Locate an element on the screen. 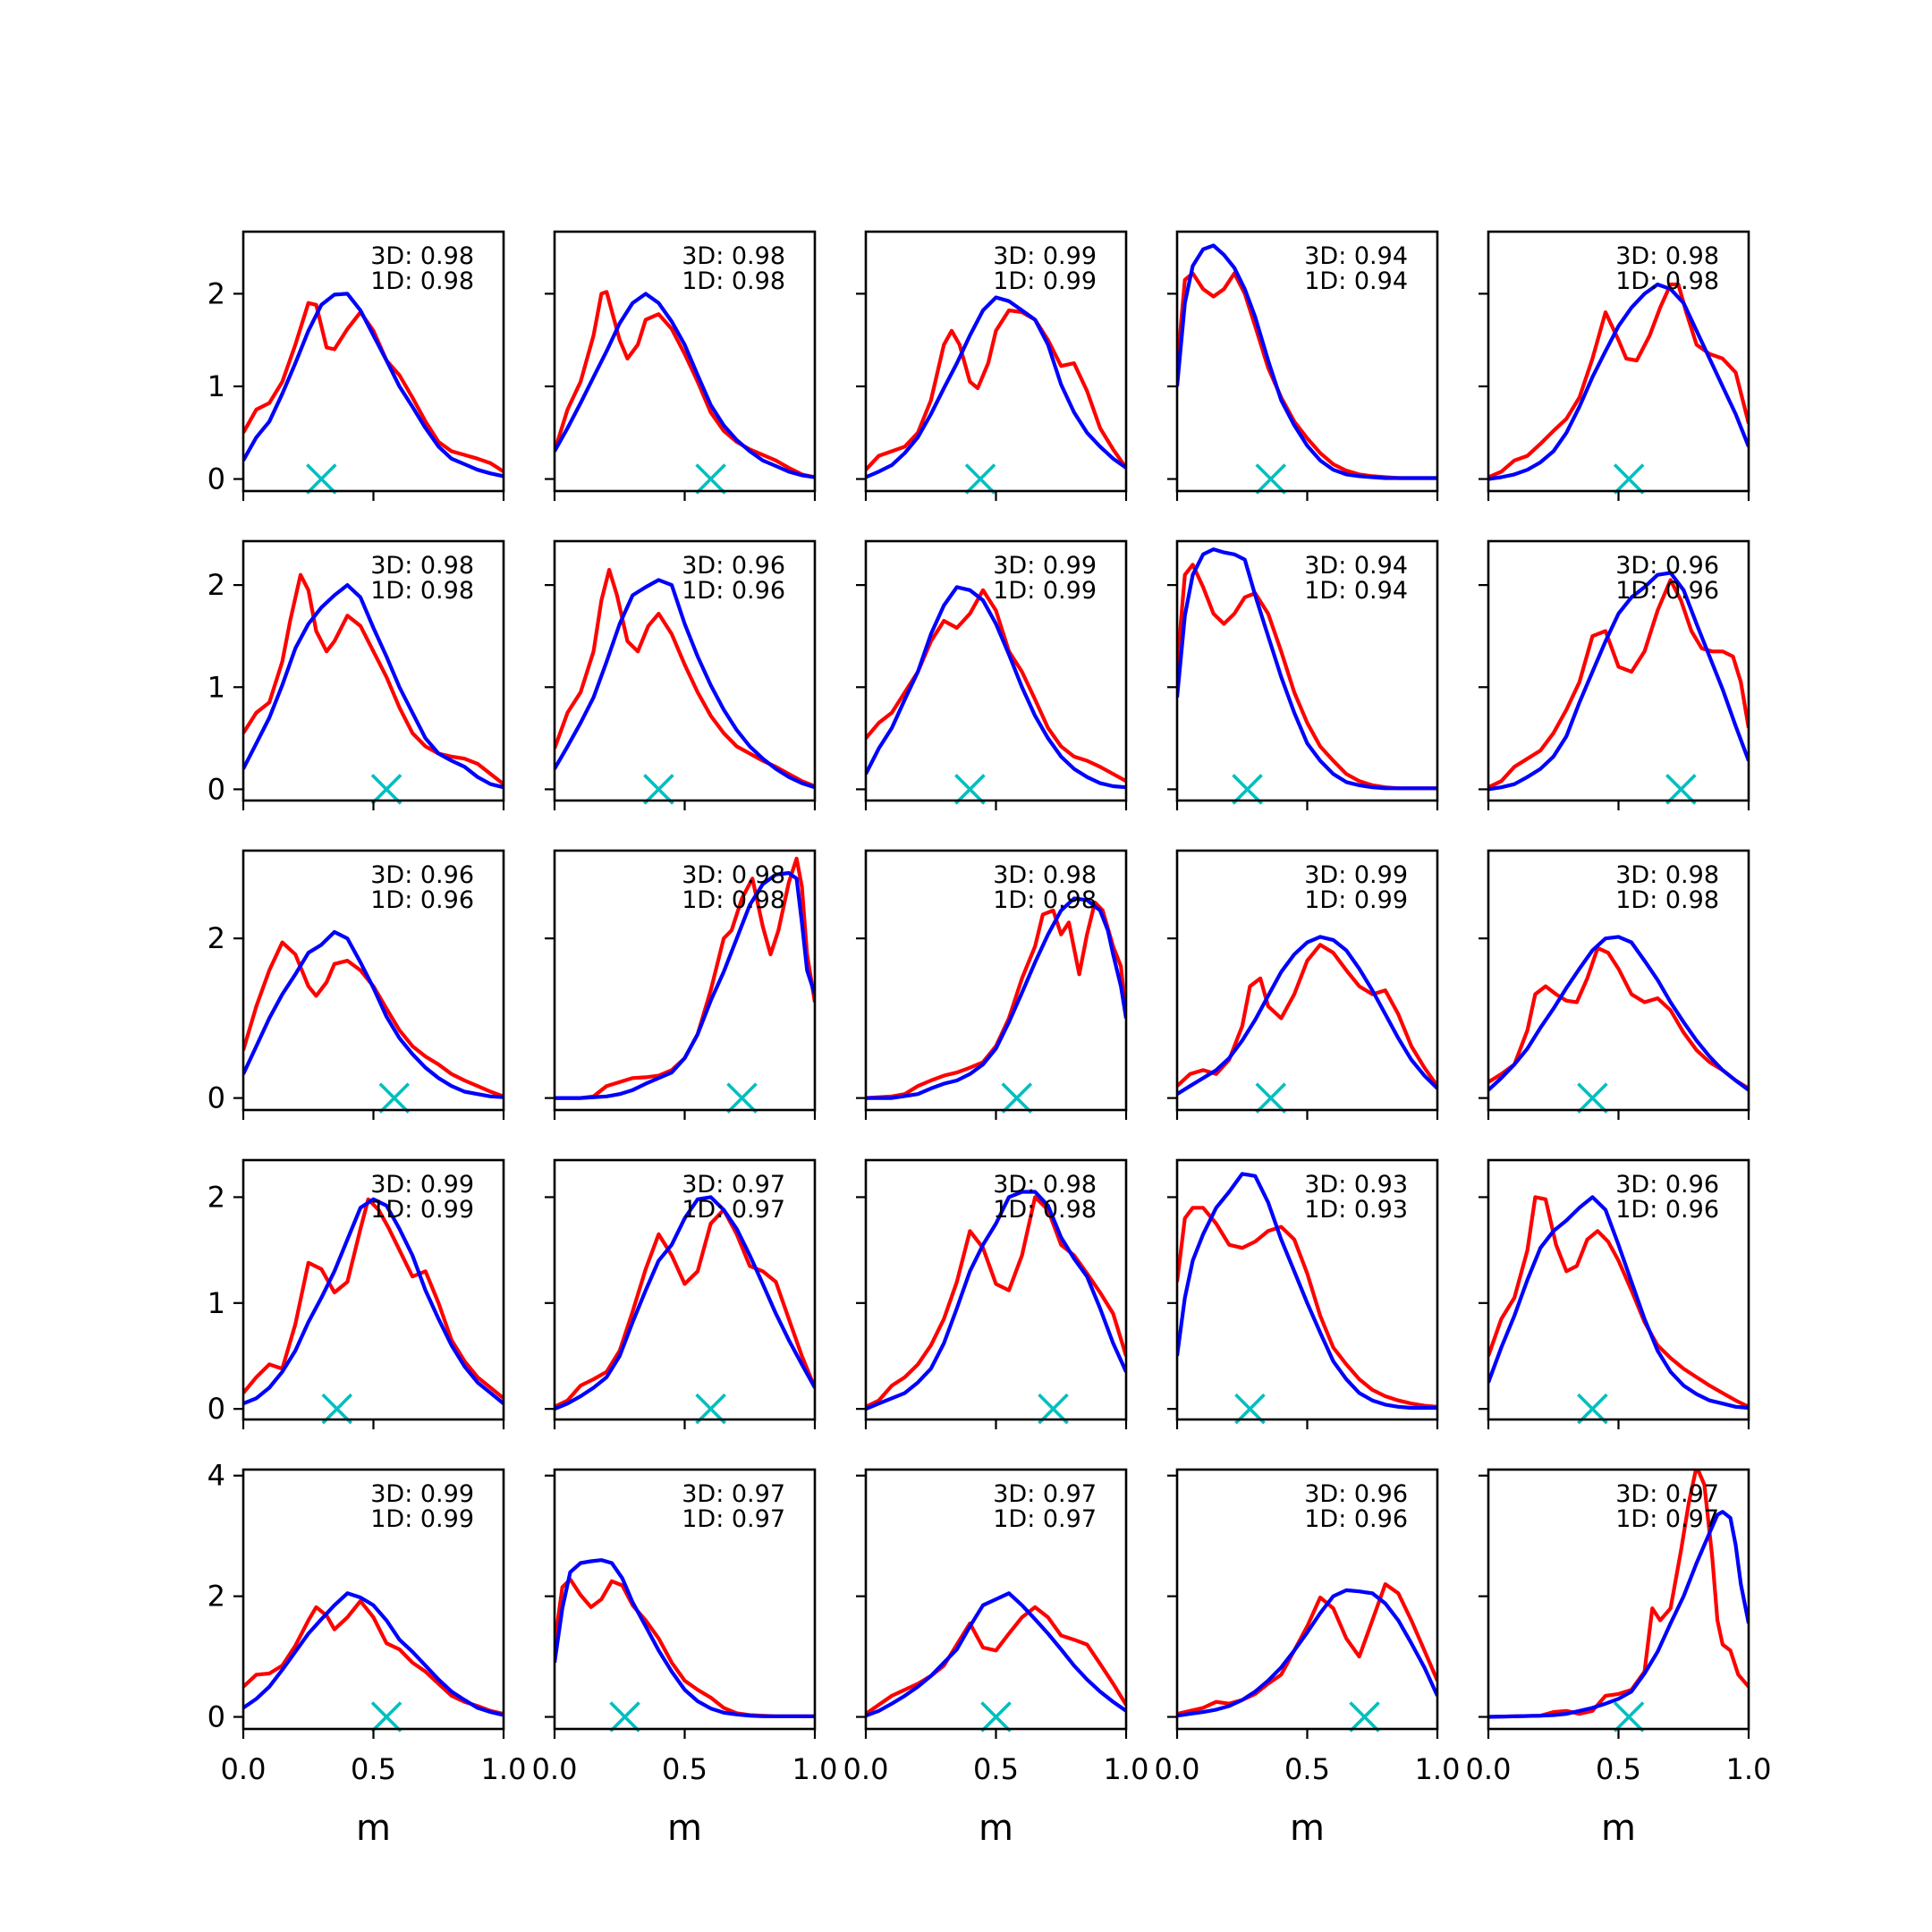 The height and width of the screenshot is (1932, 1932). score-annotation: 3D: 0.94 is located at coordinates (1356, 566).